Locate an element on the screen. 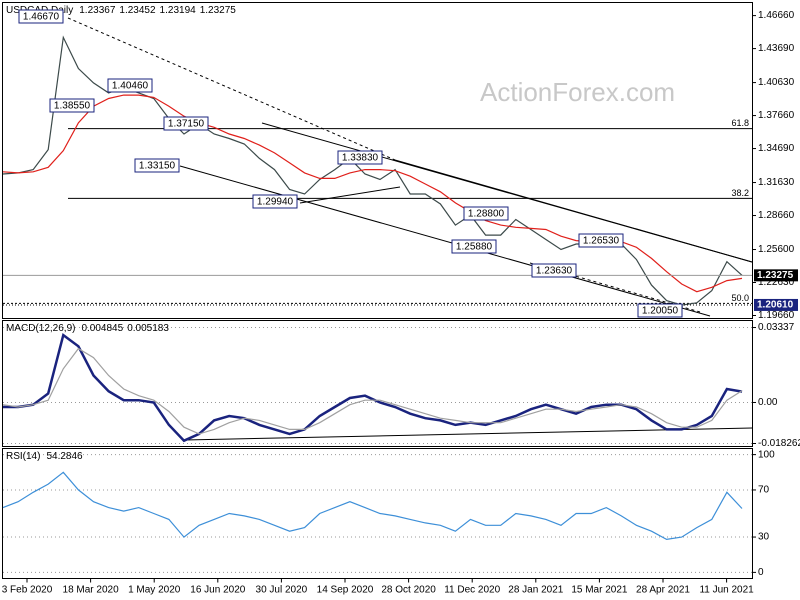 The height and width of the screenshot is (600, 800). x-tick-label: 28 Oct 2020 is located at coordinates (408, 590).